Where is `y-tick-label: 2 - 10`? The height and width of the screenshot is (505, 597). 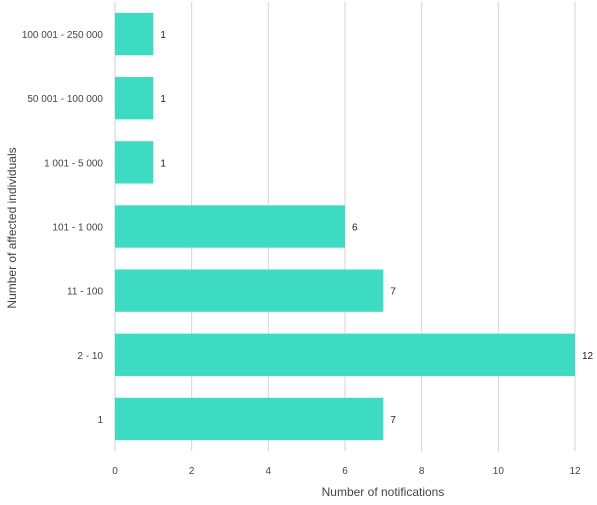 y-tick-label: 2 - 10 is located at coordinates (90, 356).